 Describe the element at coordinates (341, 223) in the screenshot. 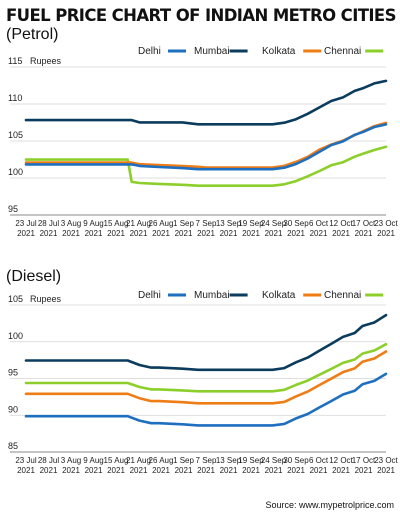

I see `petrol-x-tick-date: 12 Oct` at that location.